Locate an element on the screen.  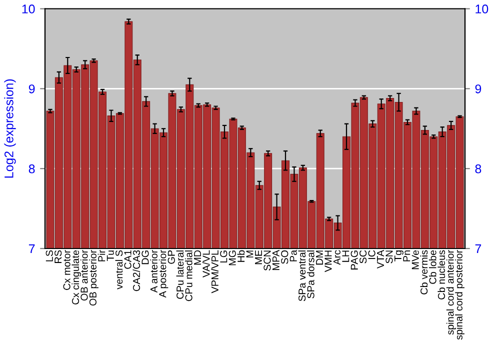
x-tick-label: Arc is located at coordinates (336, 257).